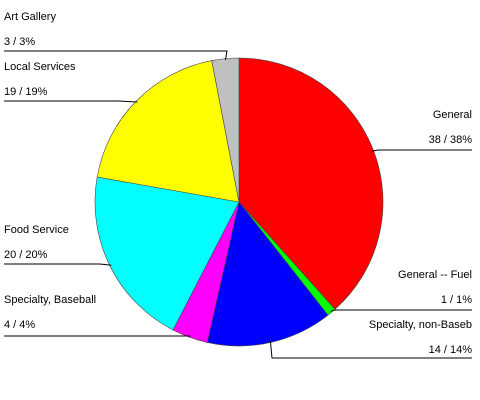  I want to click on slice-value-label: 3 / 3%, so click(19, 42).